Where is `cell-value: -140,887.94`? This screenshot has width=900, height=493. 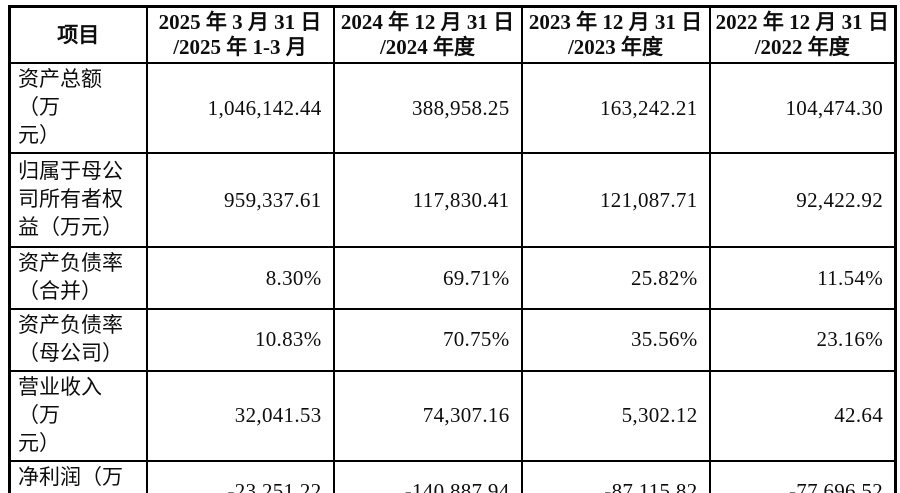
cell-value: -140,887.94 is located at coordinates (427, 476).